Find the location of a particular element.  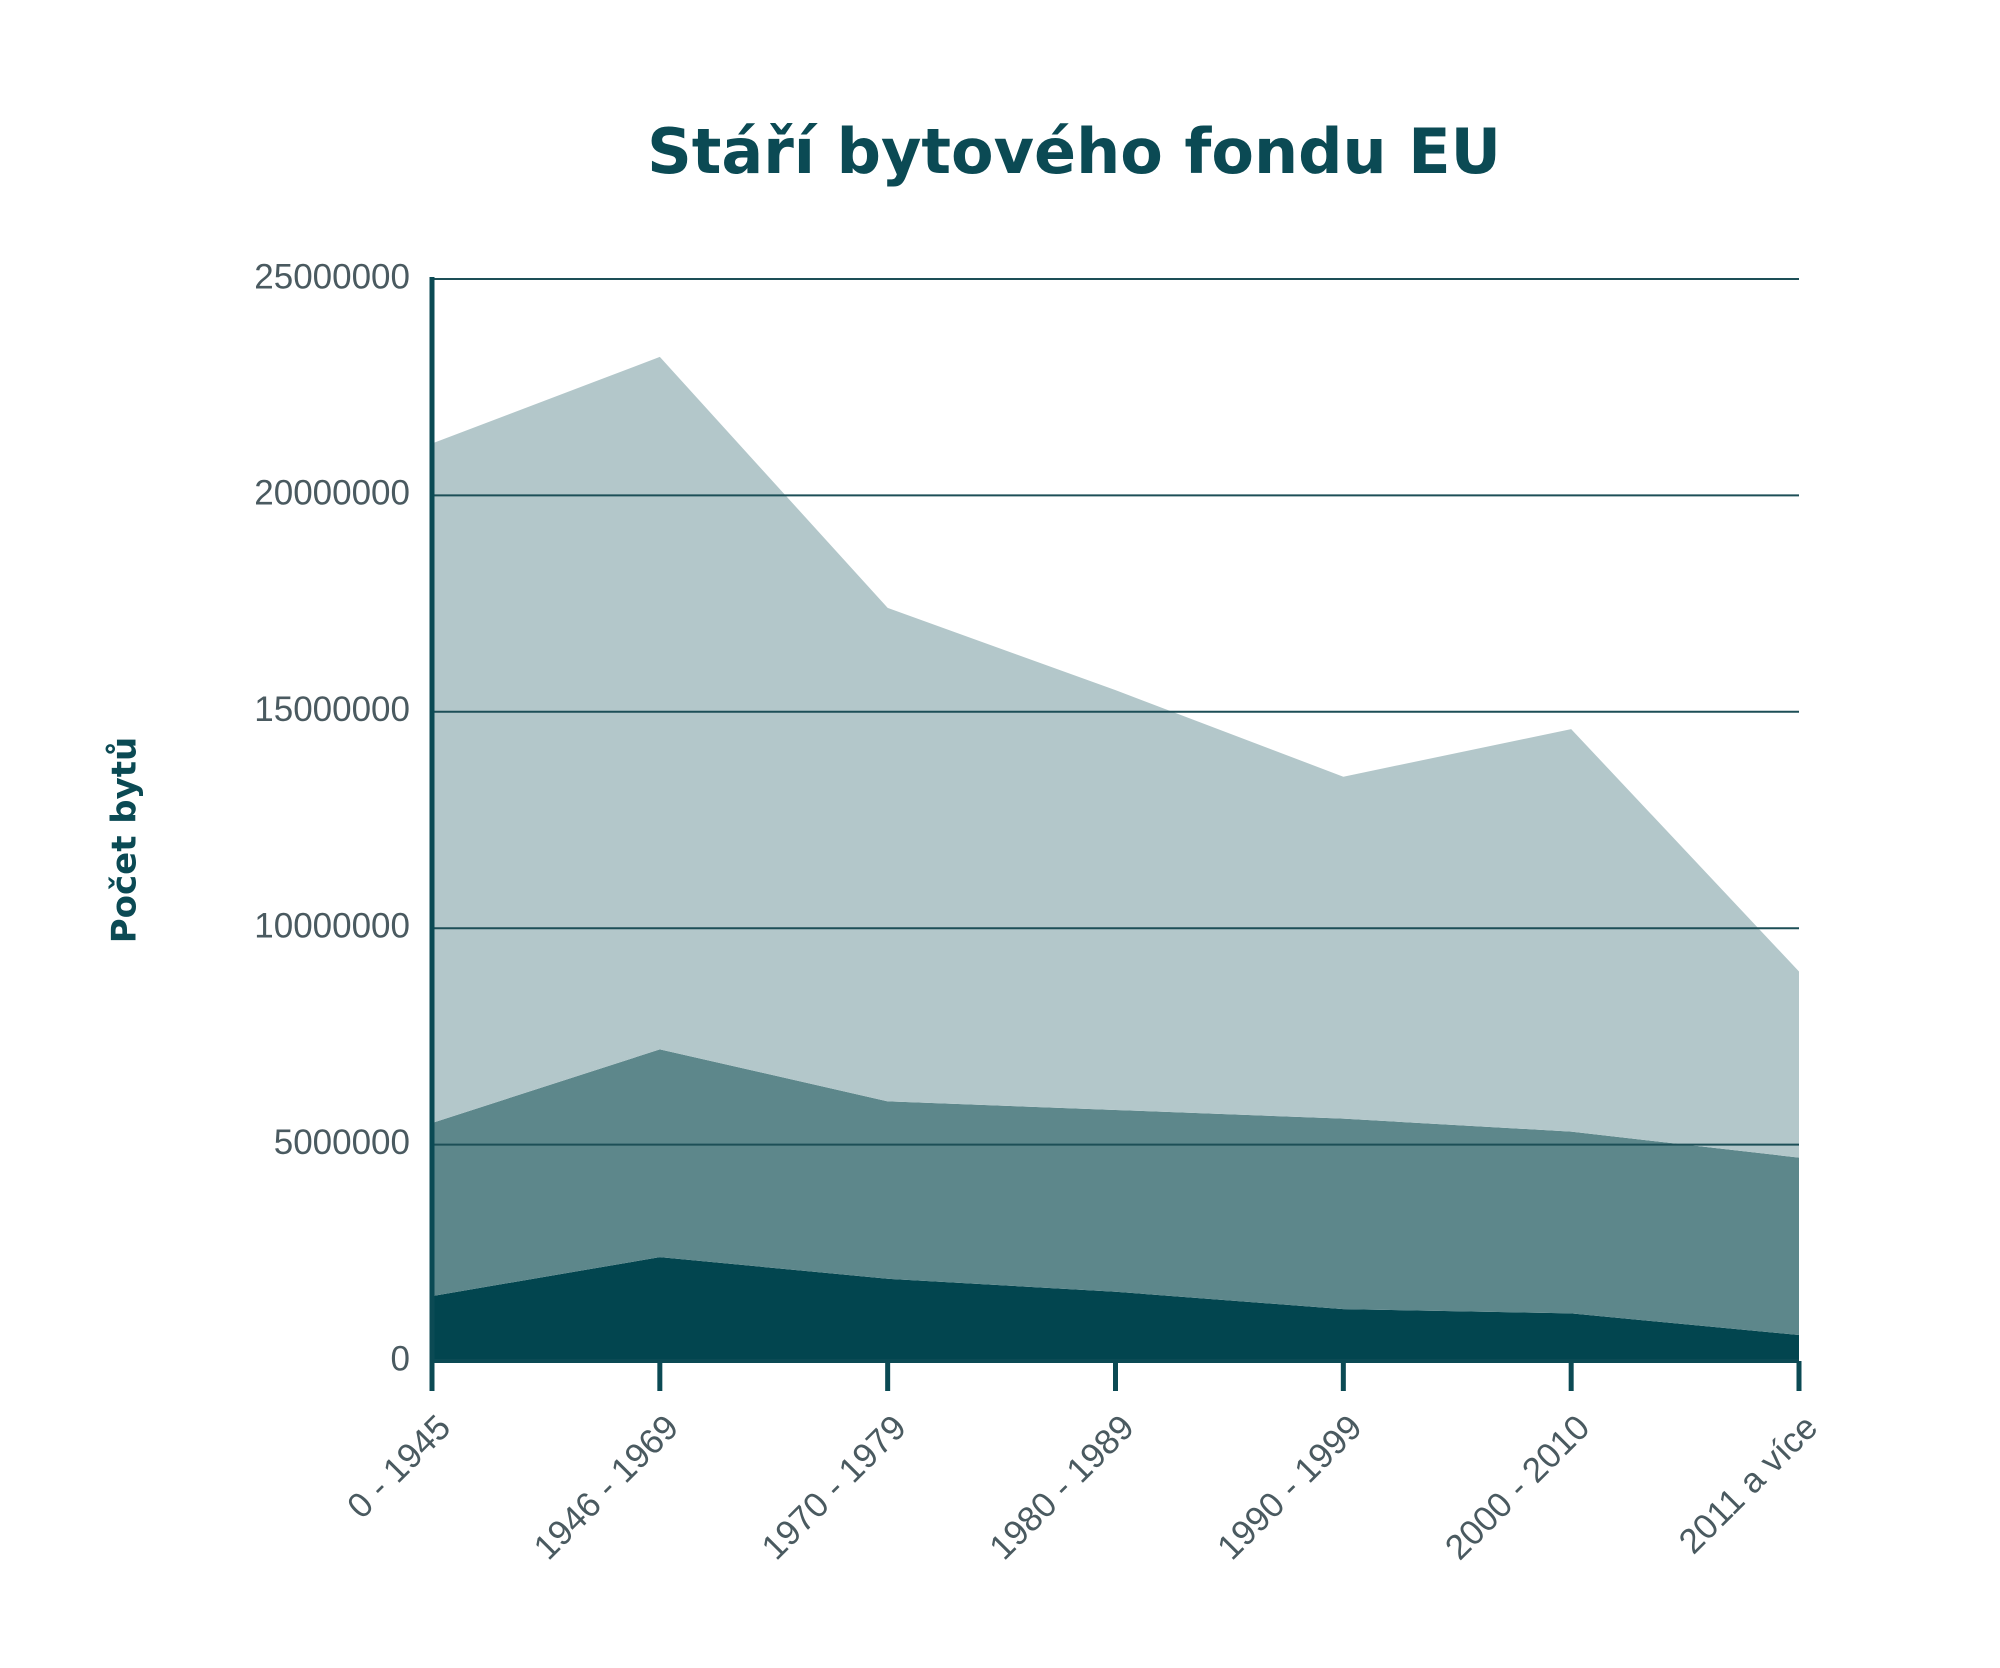

x-tick-label: 1990 - 1999 is located at coordinates (1290, 1488).